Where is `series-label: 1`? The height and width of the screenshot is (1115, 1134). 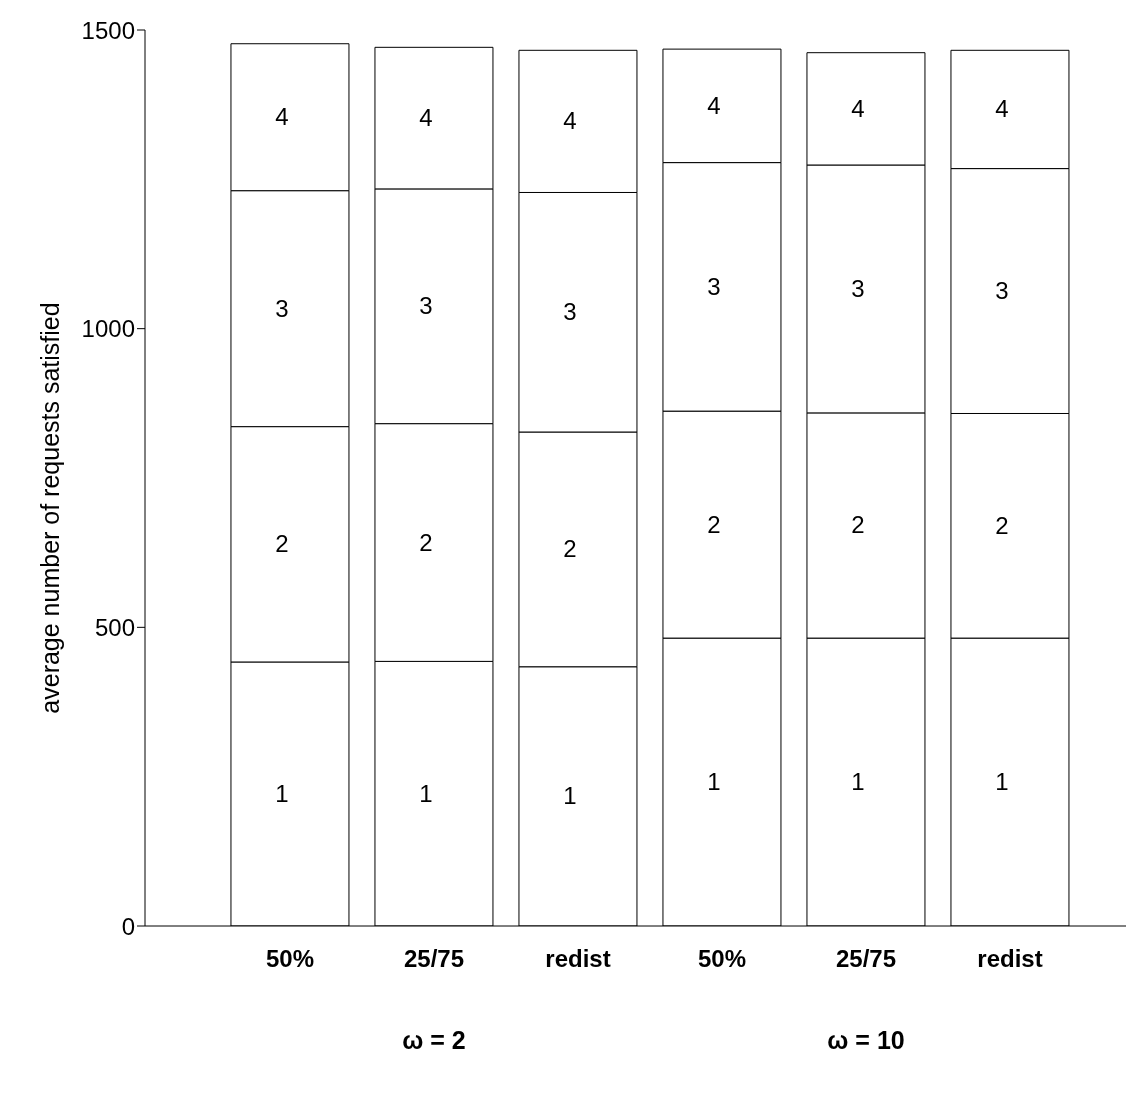
series-label: 1 is located at coordinates (570, 796).